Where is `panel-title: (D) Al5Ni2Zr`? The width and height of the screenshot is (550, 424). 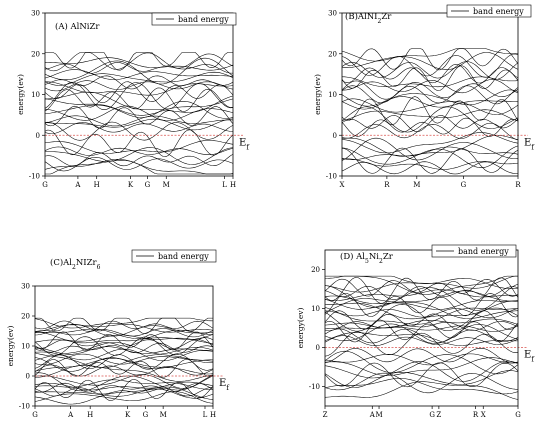 panel-title: (D) Al5Ni2Zr is located at coordinates (367, 258).